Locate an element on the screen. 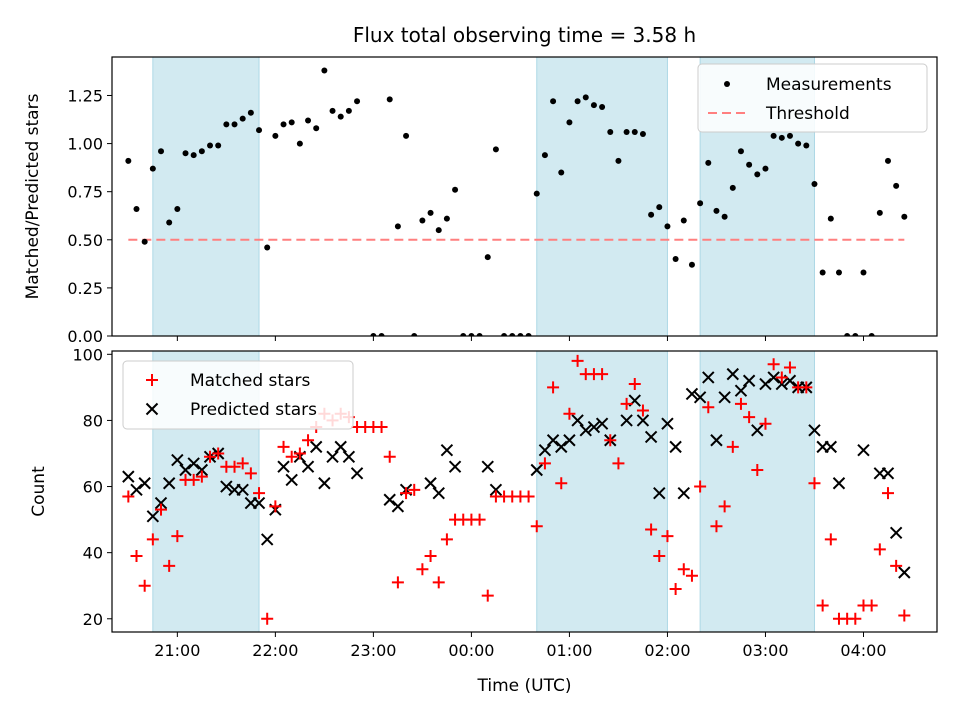 The image size is (960, 720). y-tick-label: 0.75 is located at coordinates (85, 192).